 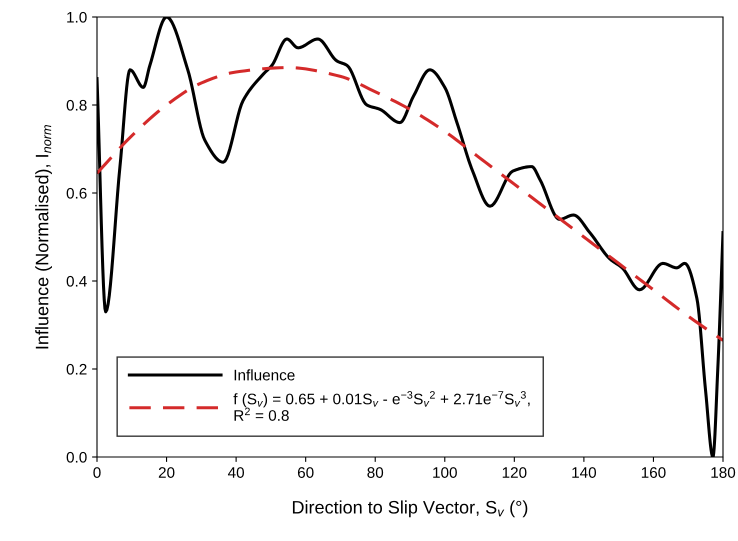 I want to click on x-tick-label: 120, so click(x=514, y=472).